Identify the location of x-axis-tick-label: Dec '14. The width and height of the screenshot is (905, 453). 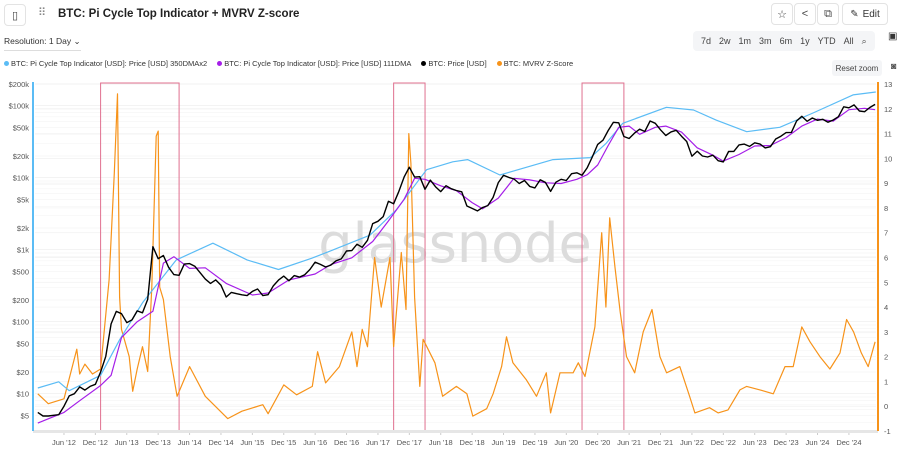
(220, 442).